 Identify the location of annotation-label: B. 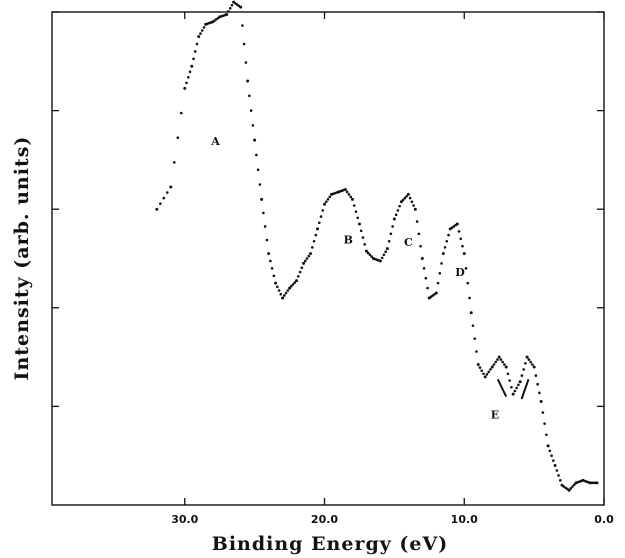
(348, 240).